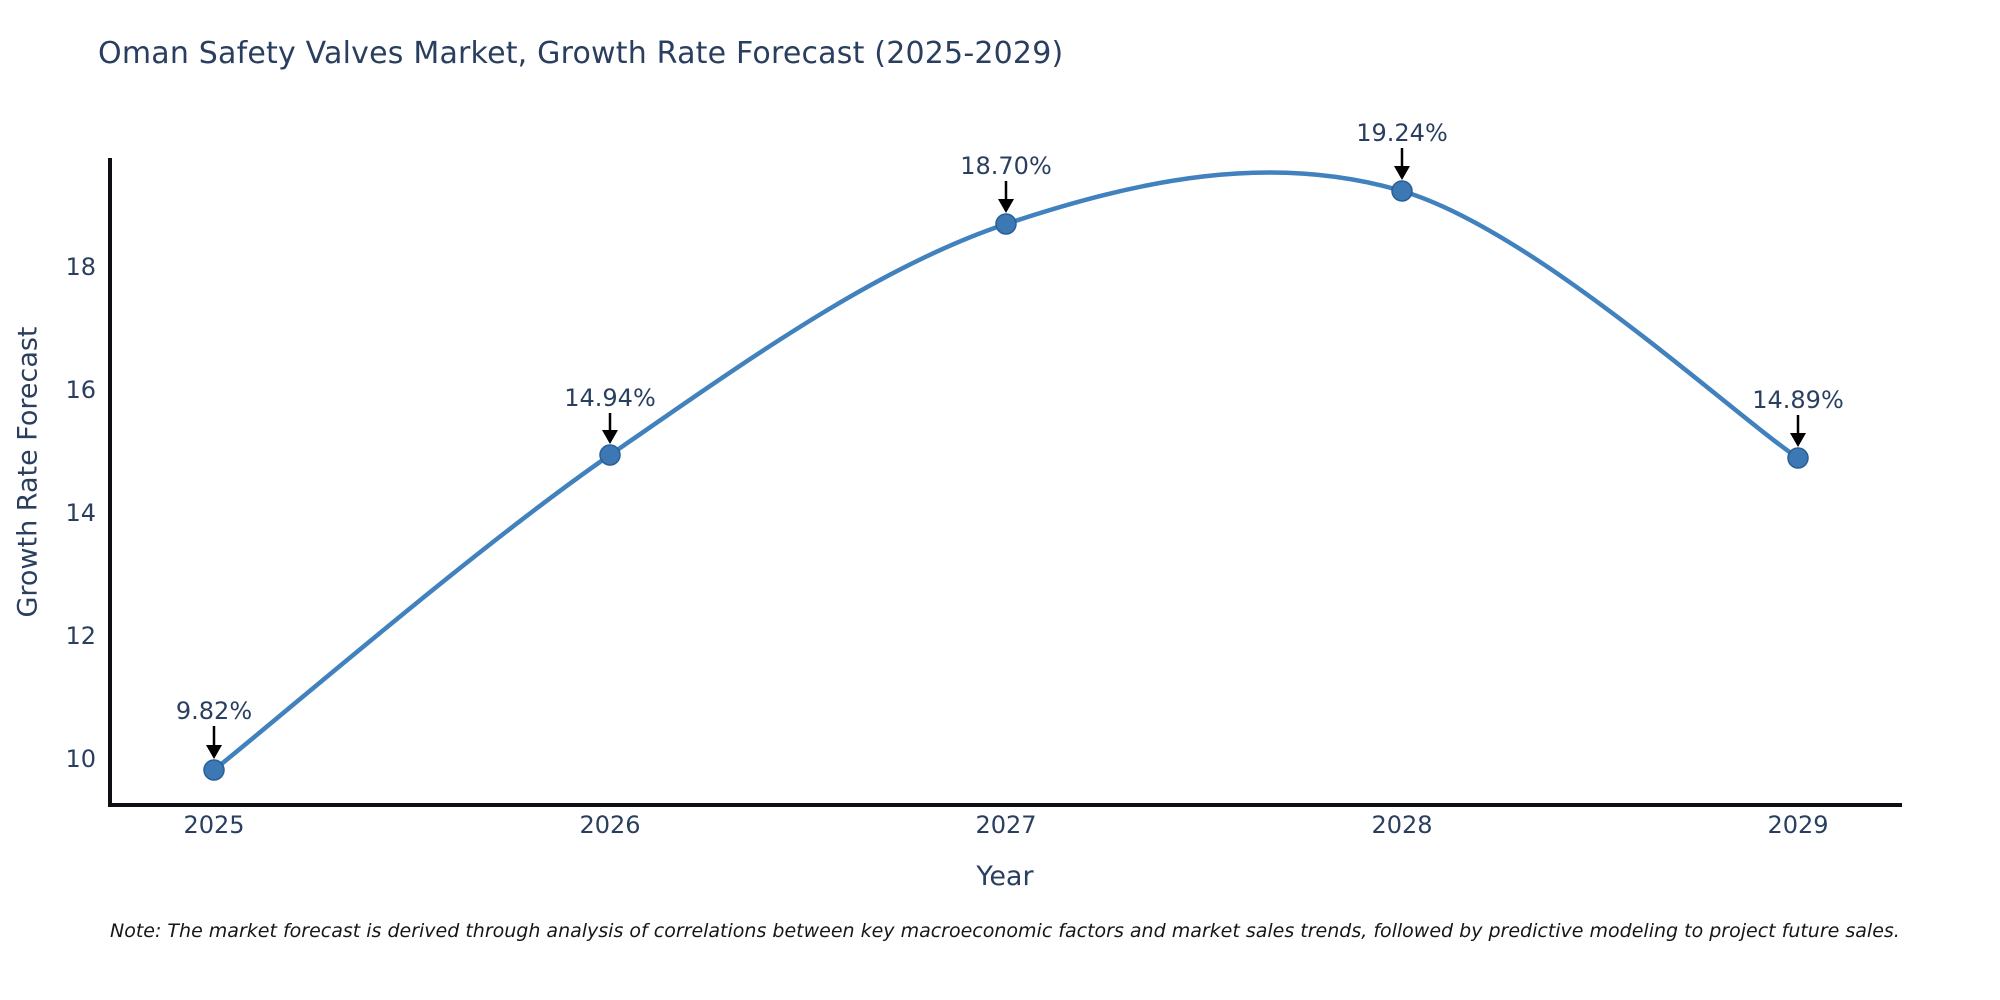 Image resolution: width=2000 pixels, height=1000 pixels. What do you see at coordinates (1402, 191) in the screenshot?
I see `data-point-2028` at bounding box center [1402, 191].